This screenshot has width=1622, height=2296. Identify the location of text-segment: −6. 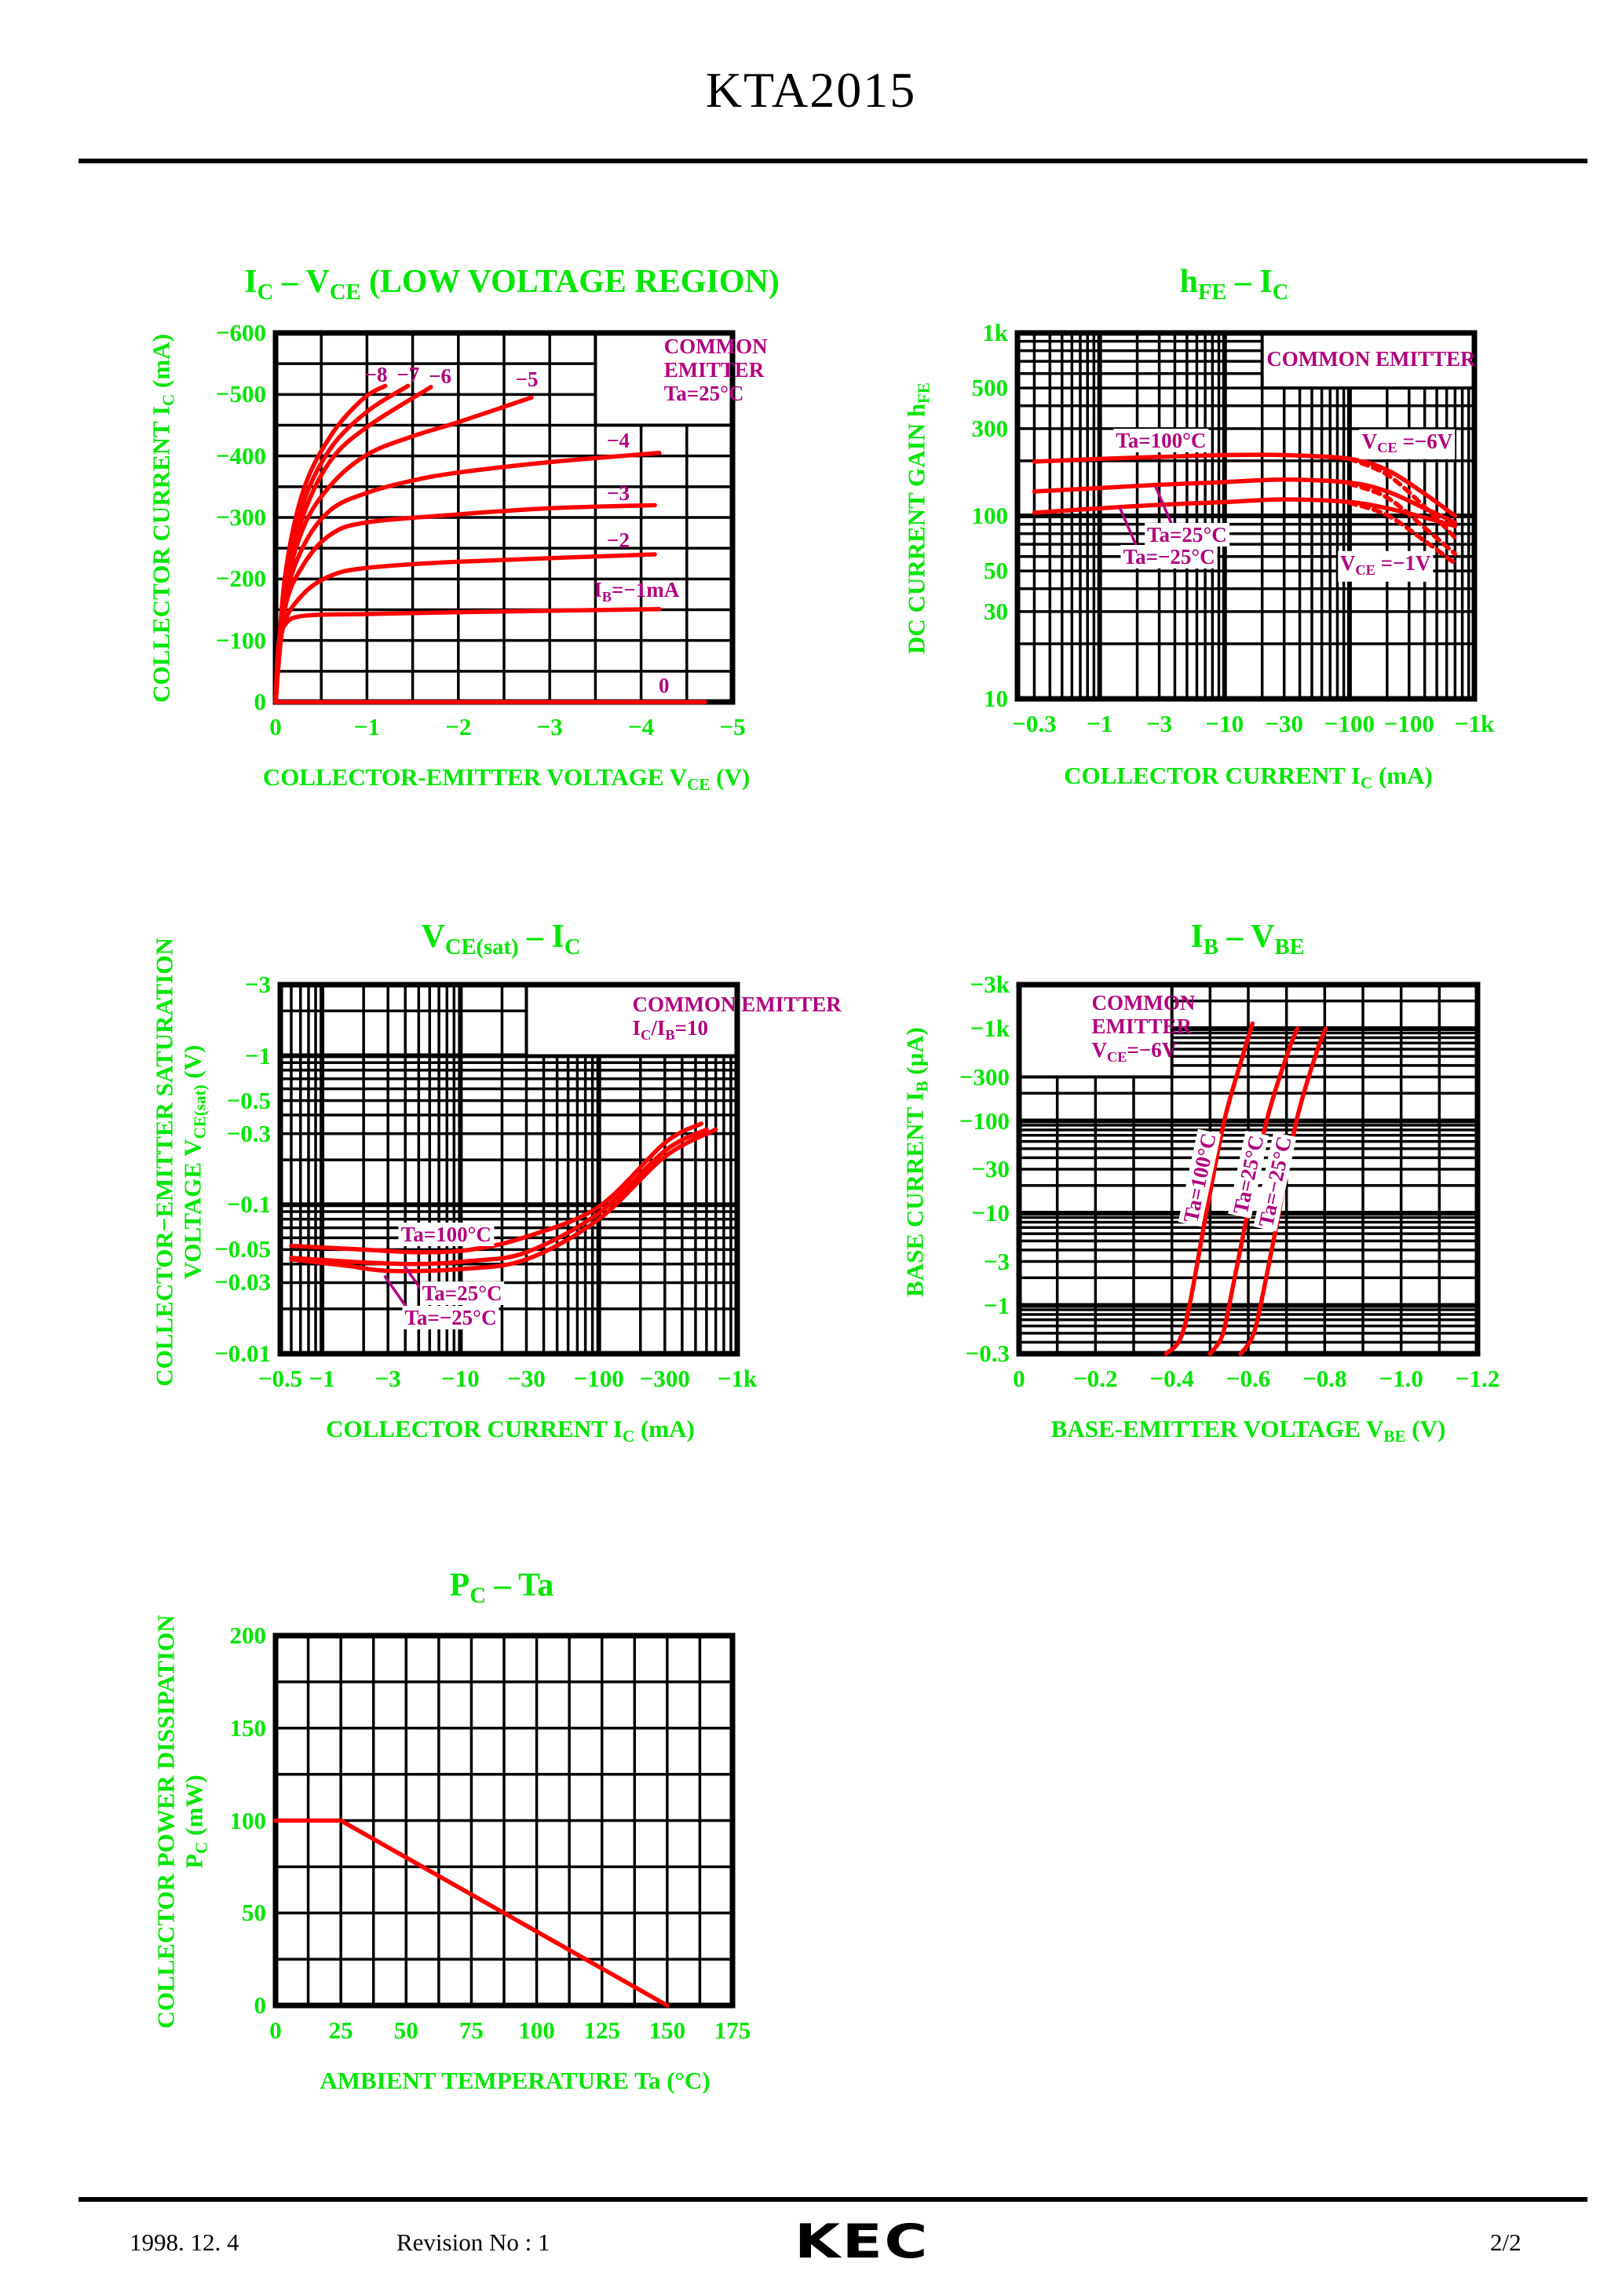
(440, 376).